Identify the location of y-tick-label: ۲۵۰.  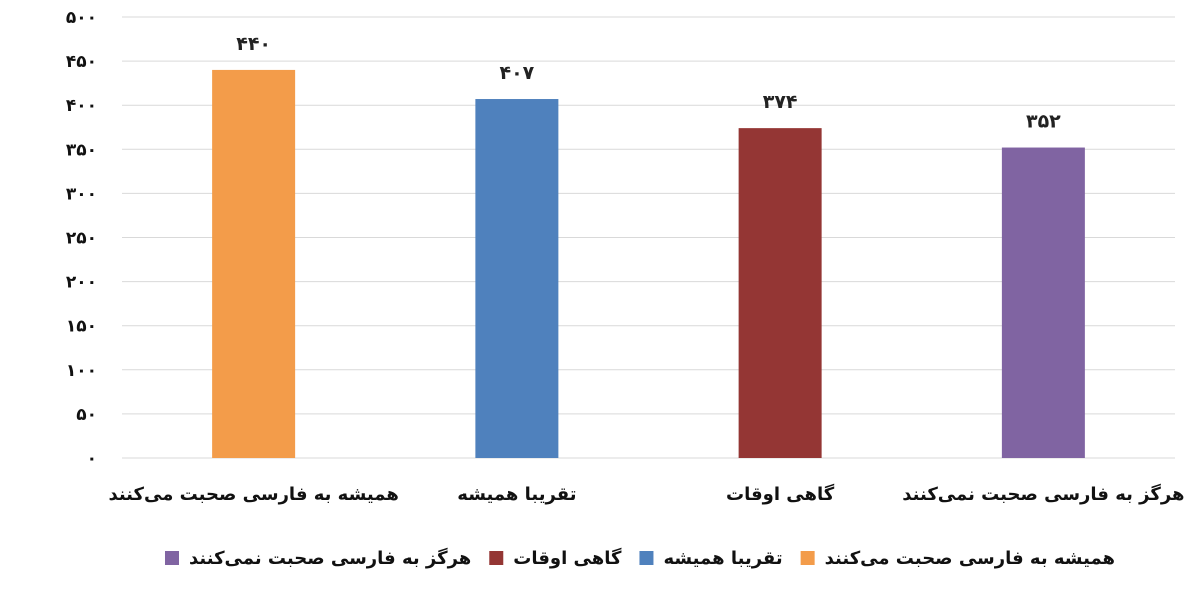
(81, 239).